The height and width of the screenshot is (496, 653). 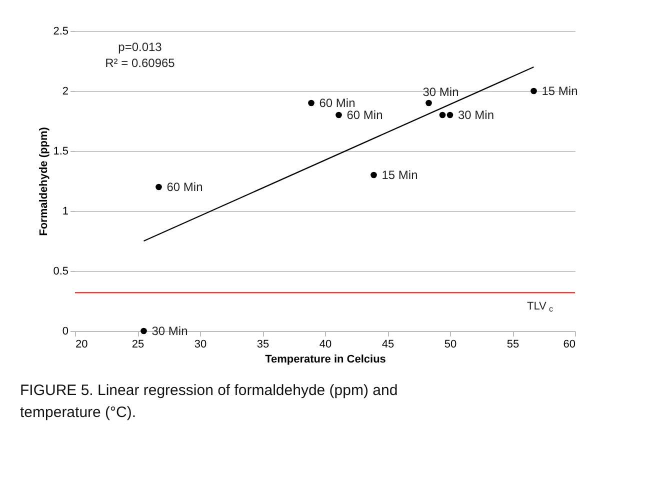 I want to click on y-tick-label: 2, so click(x=65, y=92).